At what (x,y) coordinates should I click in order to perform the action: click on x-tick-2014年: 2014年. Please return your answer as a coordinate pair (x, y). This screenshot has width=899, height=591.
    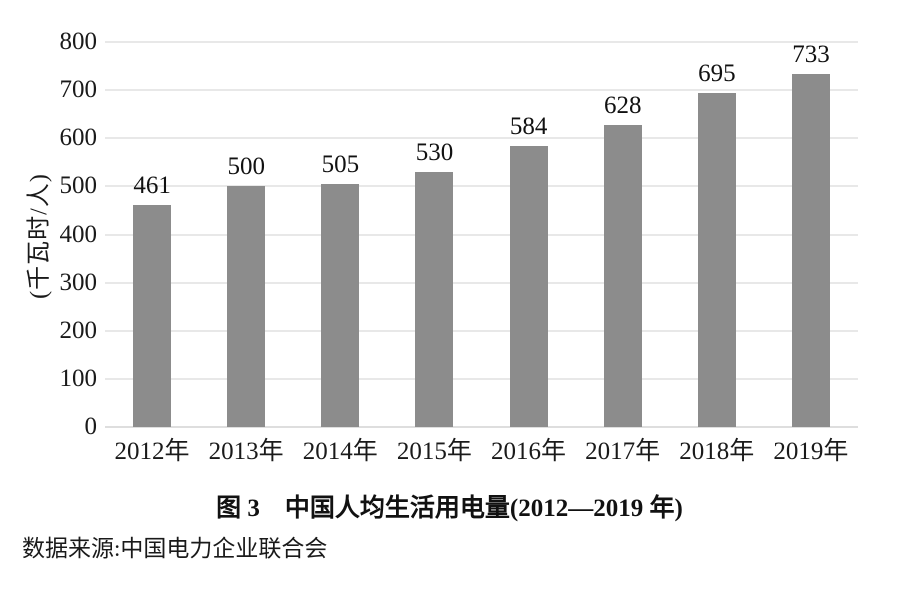
    Looking at the image, I should click on (340, 451).